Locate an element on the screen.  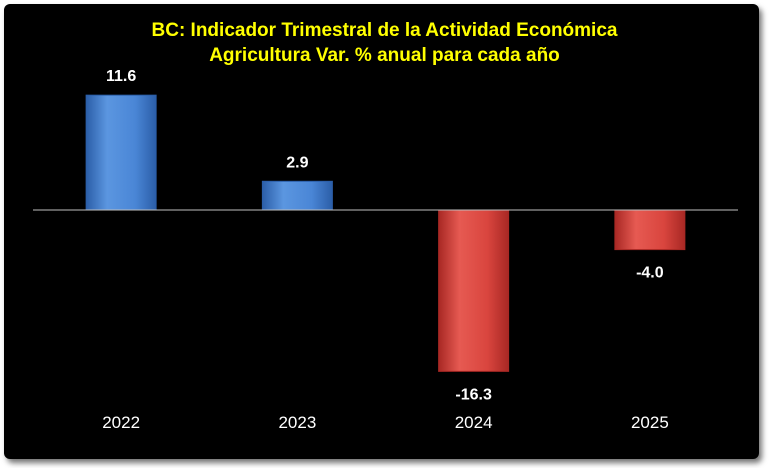
data-label-2023: 2.9 is located at coordinates (297, 162).